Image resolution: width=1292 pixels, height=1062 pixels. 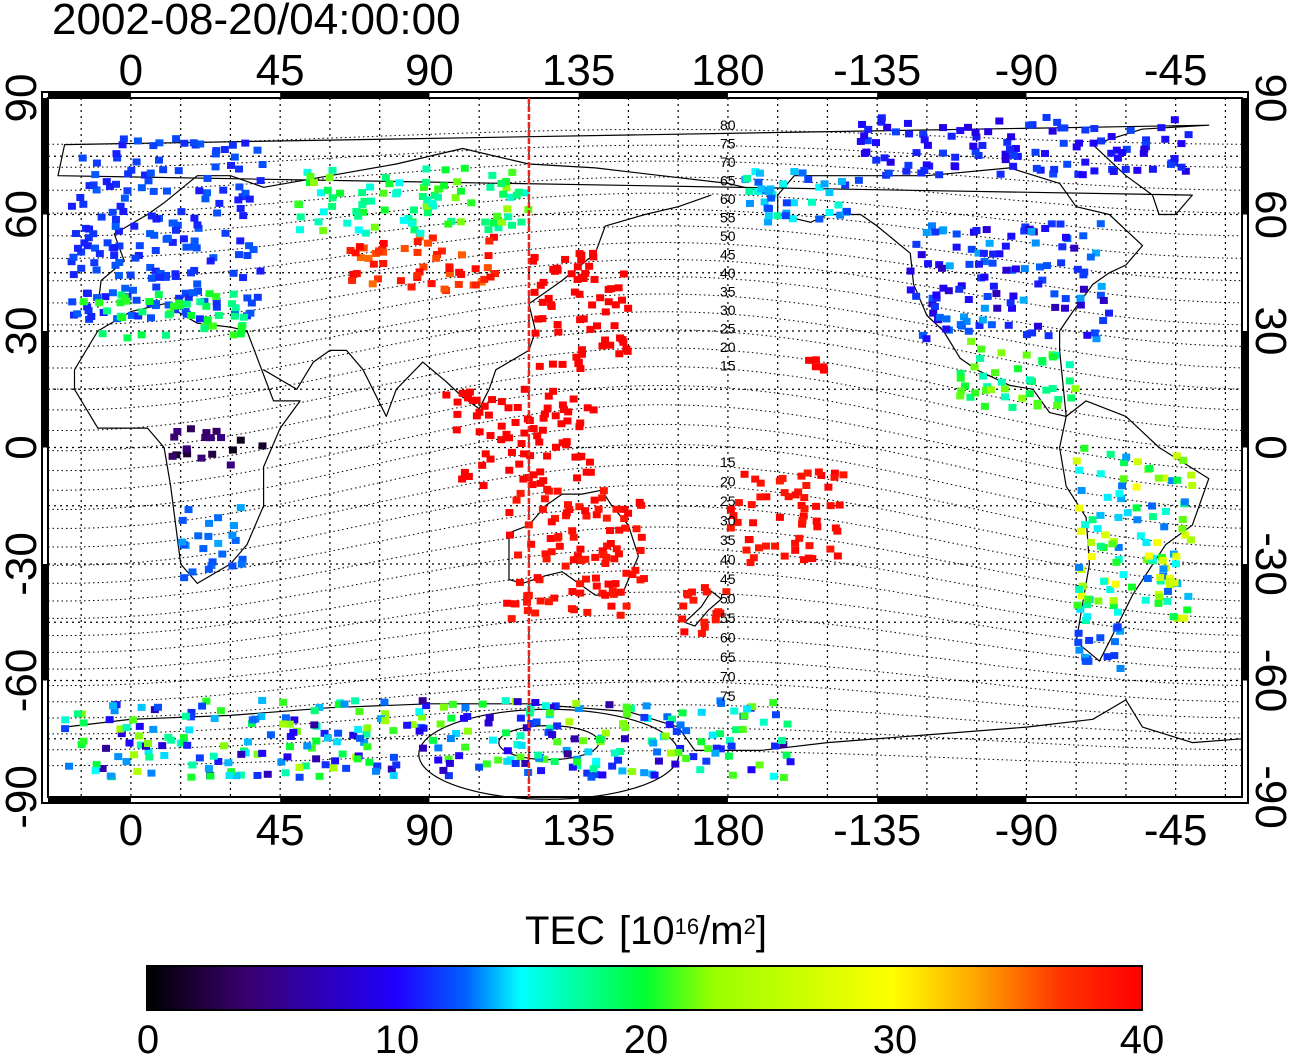 What do you see at coordinates (208, 536) in the screenshot?
I see `tec-cell-africa-south` at bounding box center [208, 536].